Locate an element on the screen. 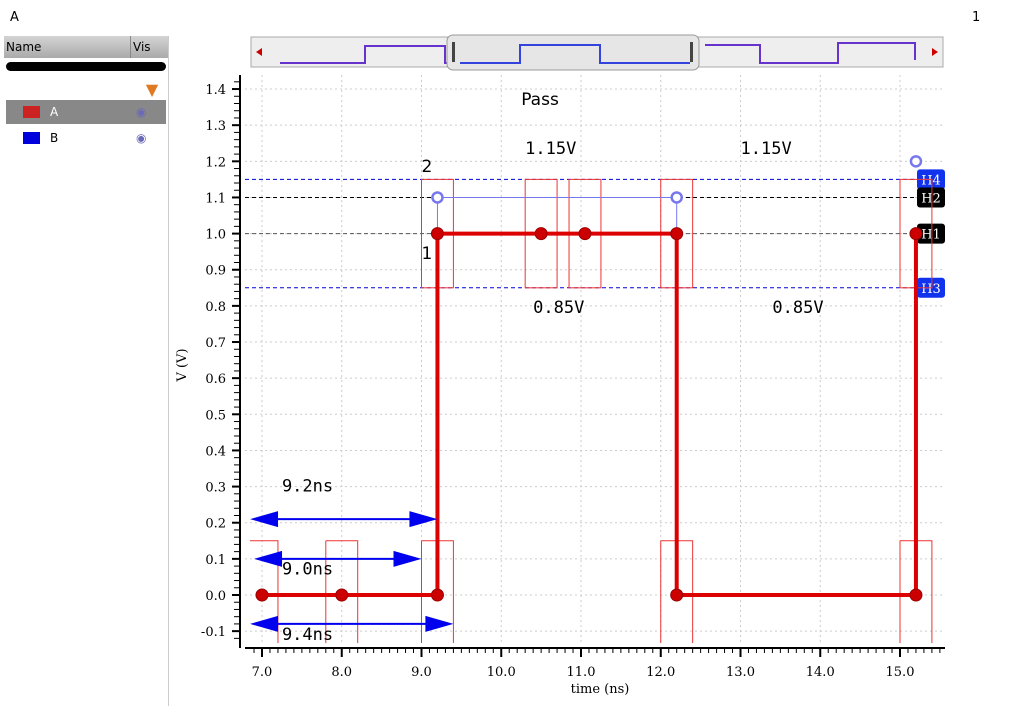 Image resolution: width=1013 pixels, height=725 pixels. marker-label: H1 is located at coordinates (931, 235).